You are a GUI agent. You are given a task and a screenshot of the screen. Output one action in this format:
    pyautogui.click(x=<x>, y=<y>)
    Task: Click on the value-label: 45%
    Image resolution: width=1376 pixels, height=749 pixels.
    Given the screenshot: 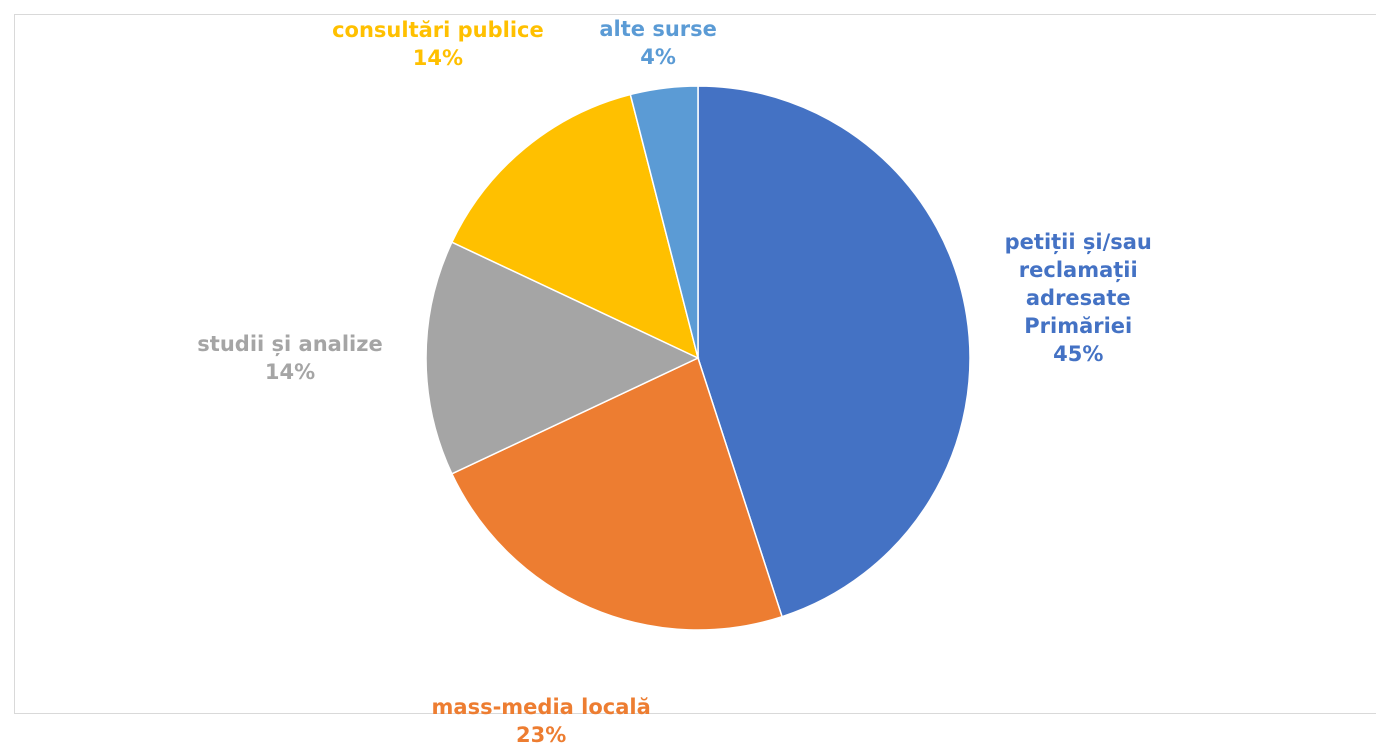 What is the action you would take?
    pyautogui.click(x=1078, y=353)
    